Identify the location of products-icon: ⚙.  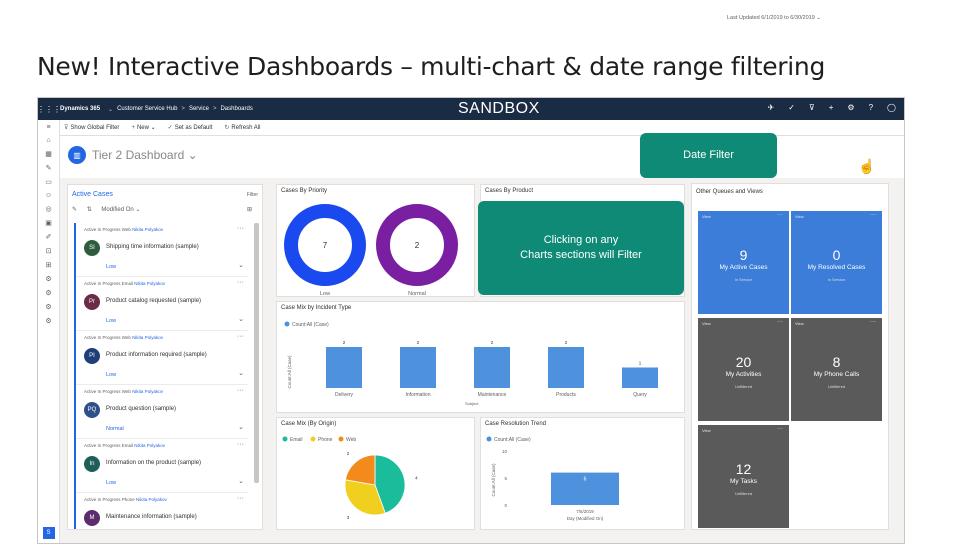
(48, 307).